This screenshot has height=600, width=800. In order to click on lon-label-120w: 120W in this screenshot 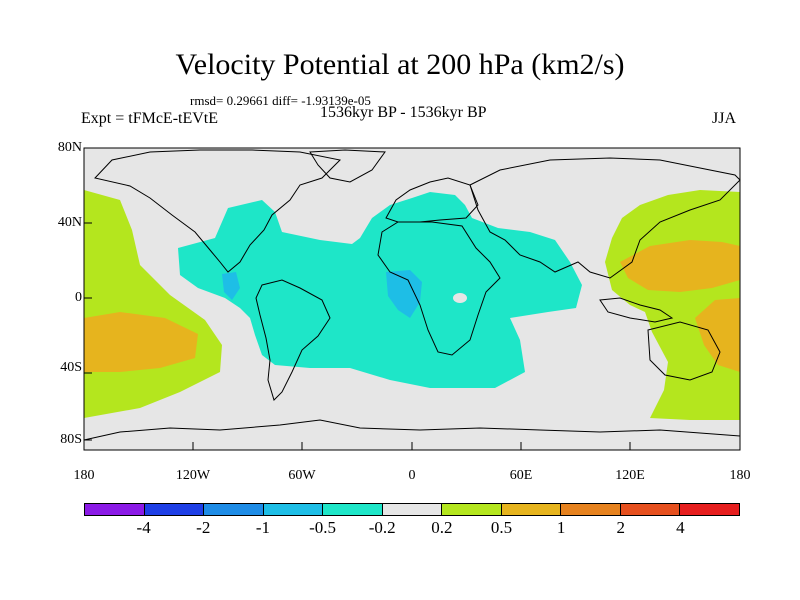, I will do `click(193, 475)`.